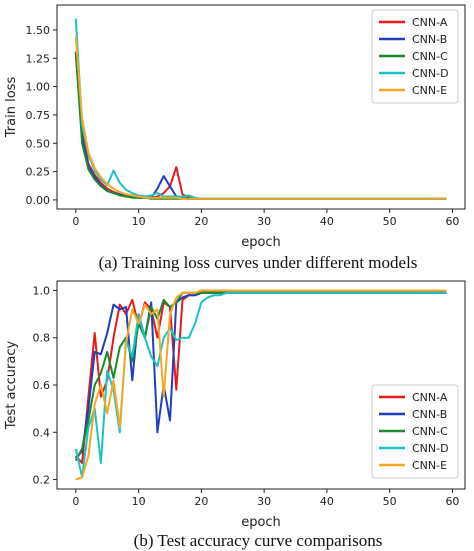  Describe the element at coordinates (42, 290) in the screenshot. I see `y-tick-label: 1.0` at that location.